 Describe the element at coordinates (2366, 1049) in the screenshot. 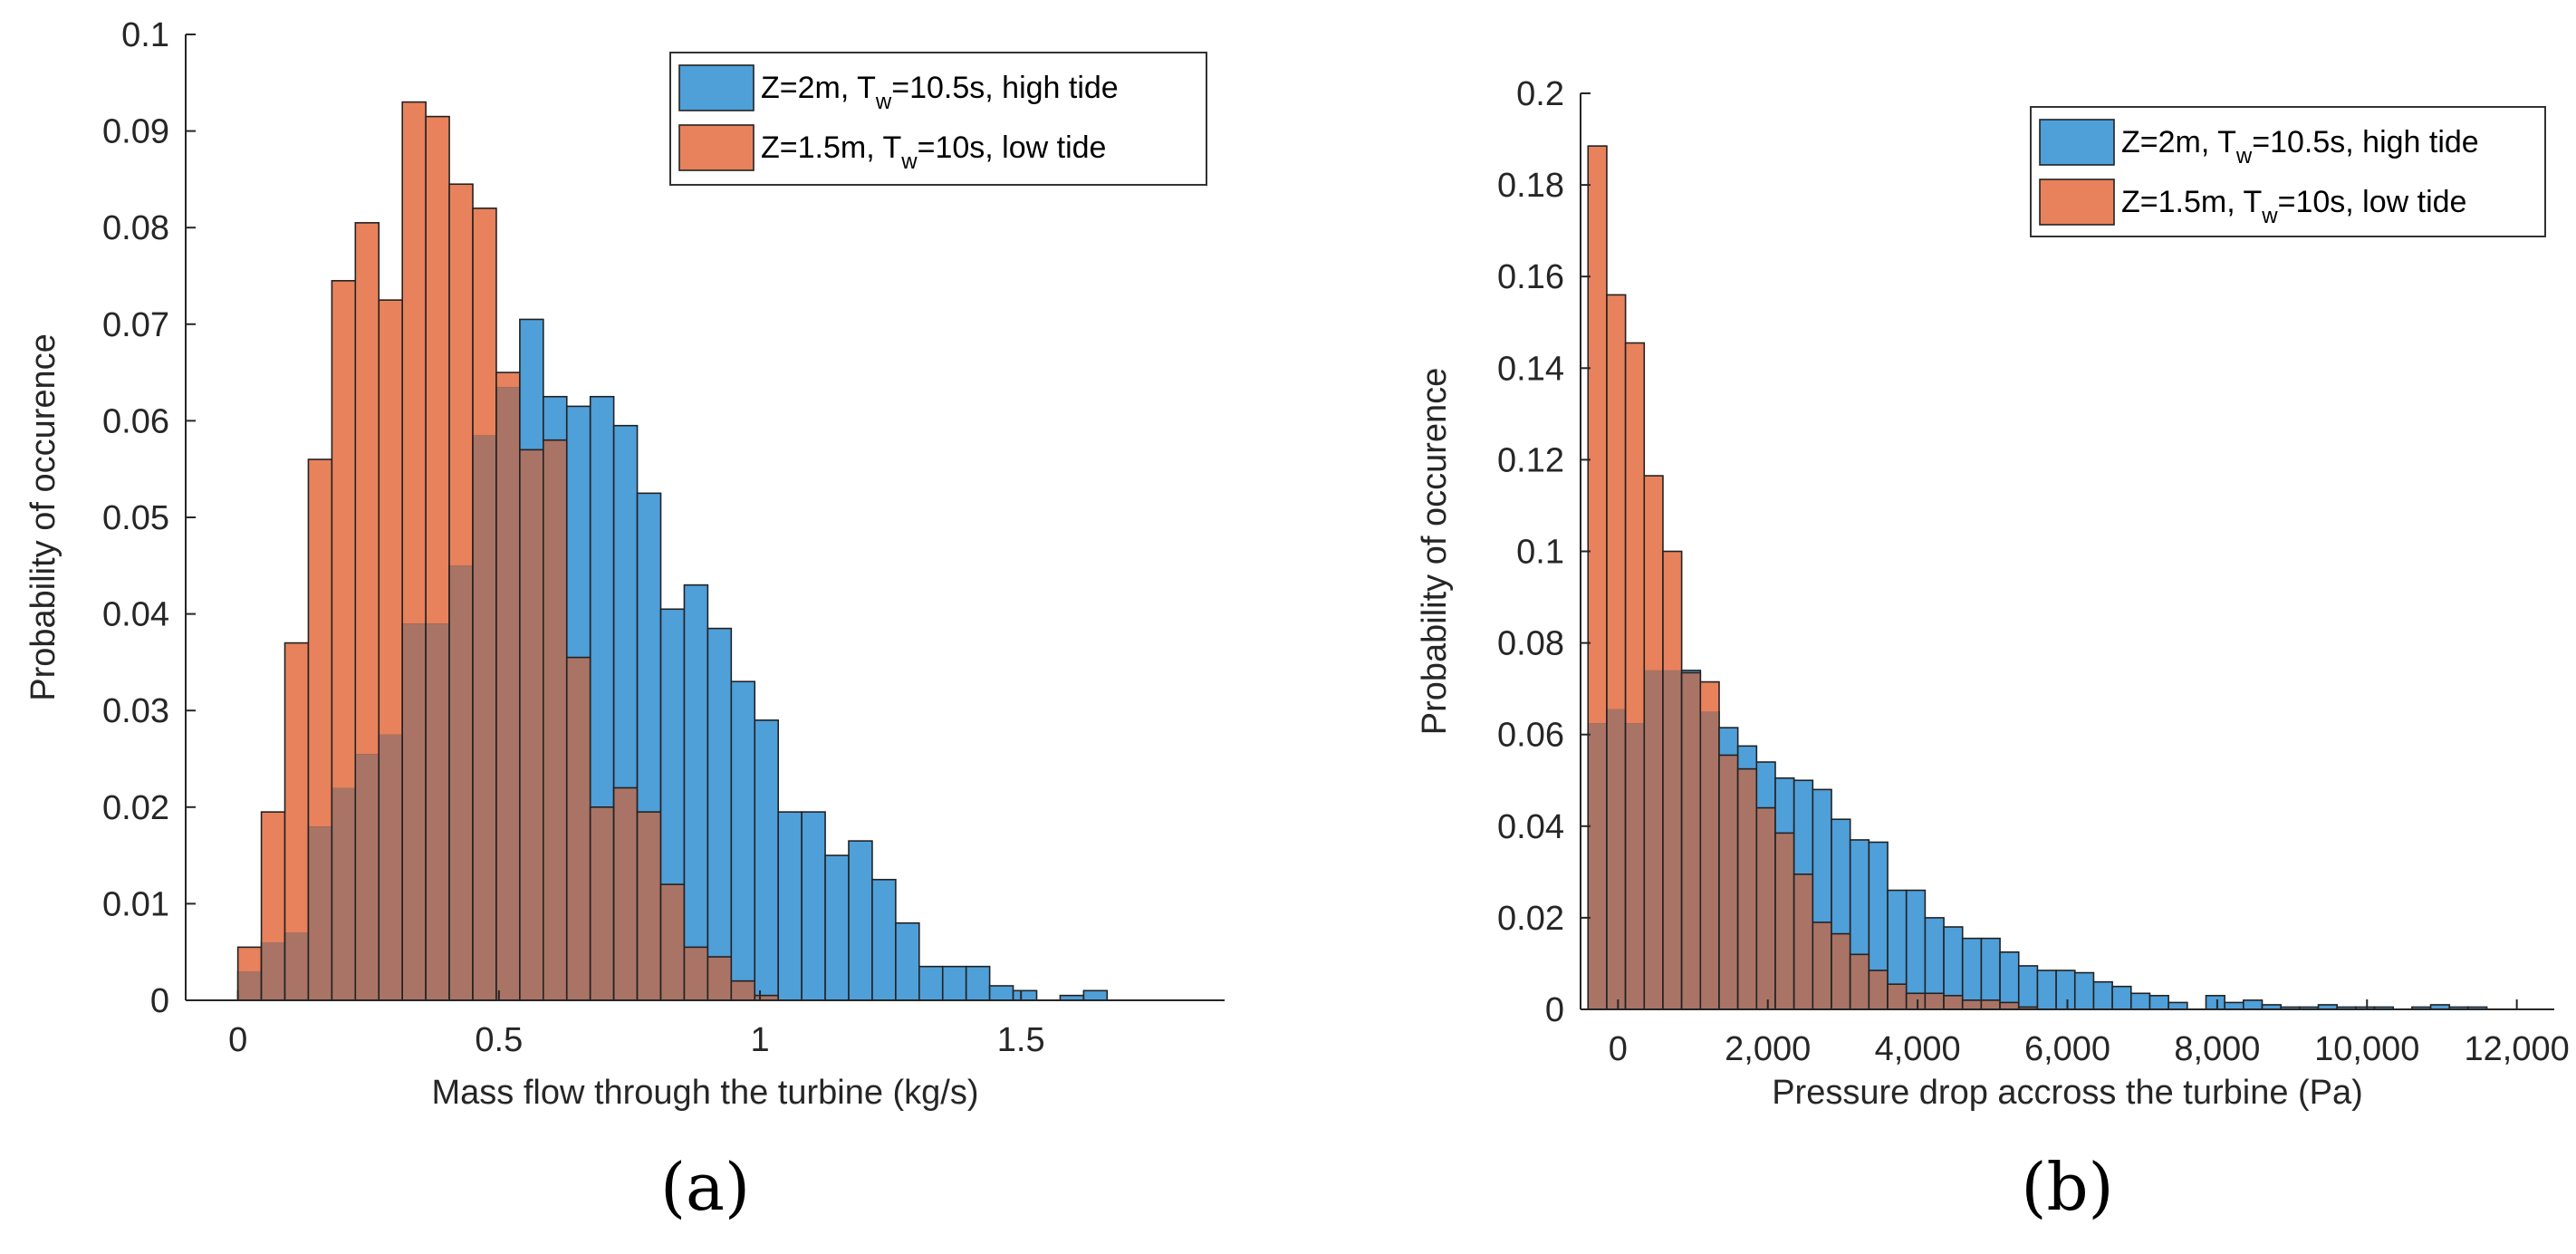

I see `x-tick-label: 10,000` at that location.